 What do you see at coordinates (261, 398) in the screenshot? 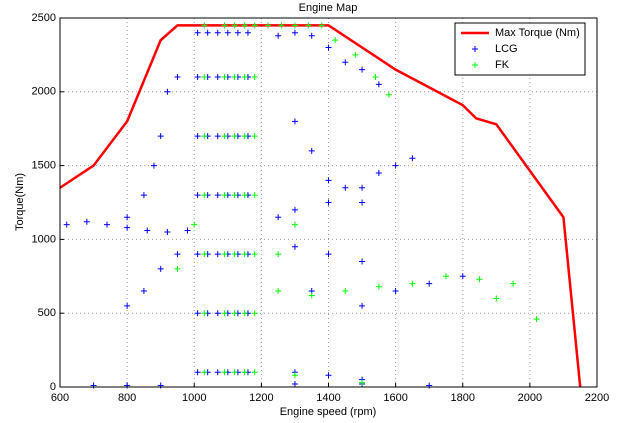
I see `x-tick-label: 1200` at bounding box center [261, 398].